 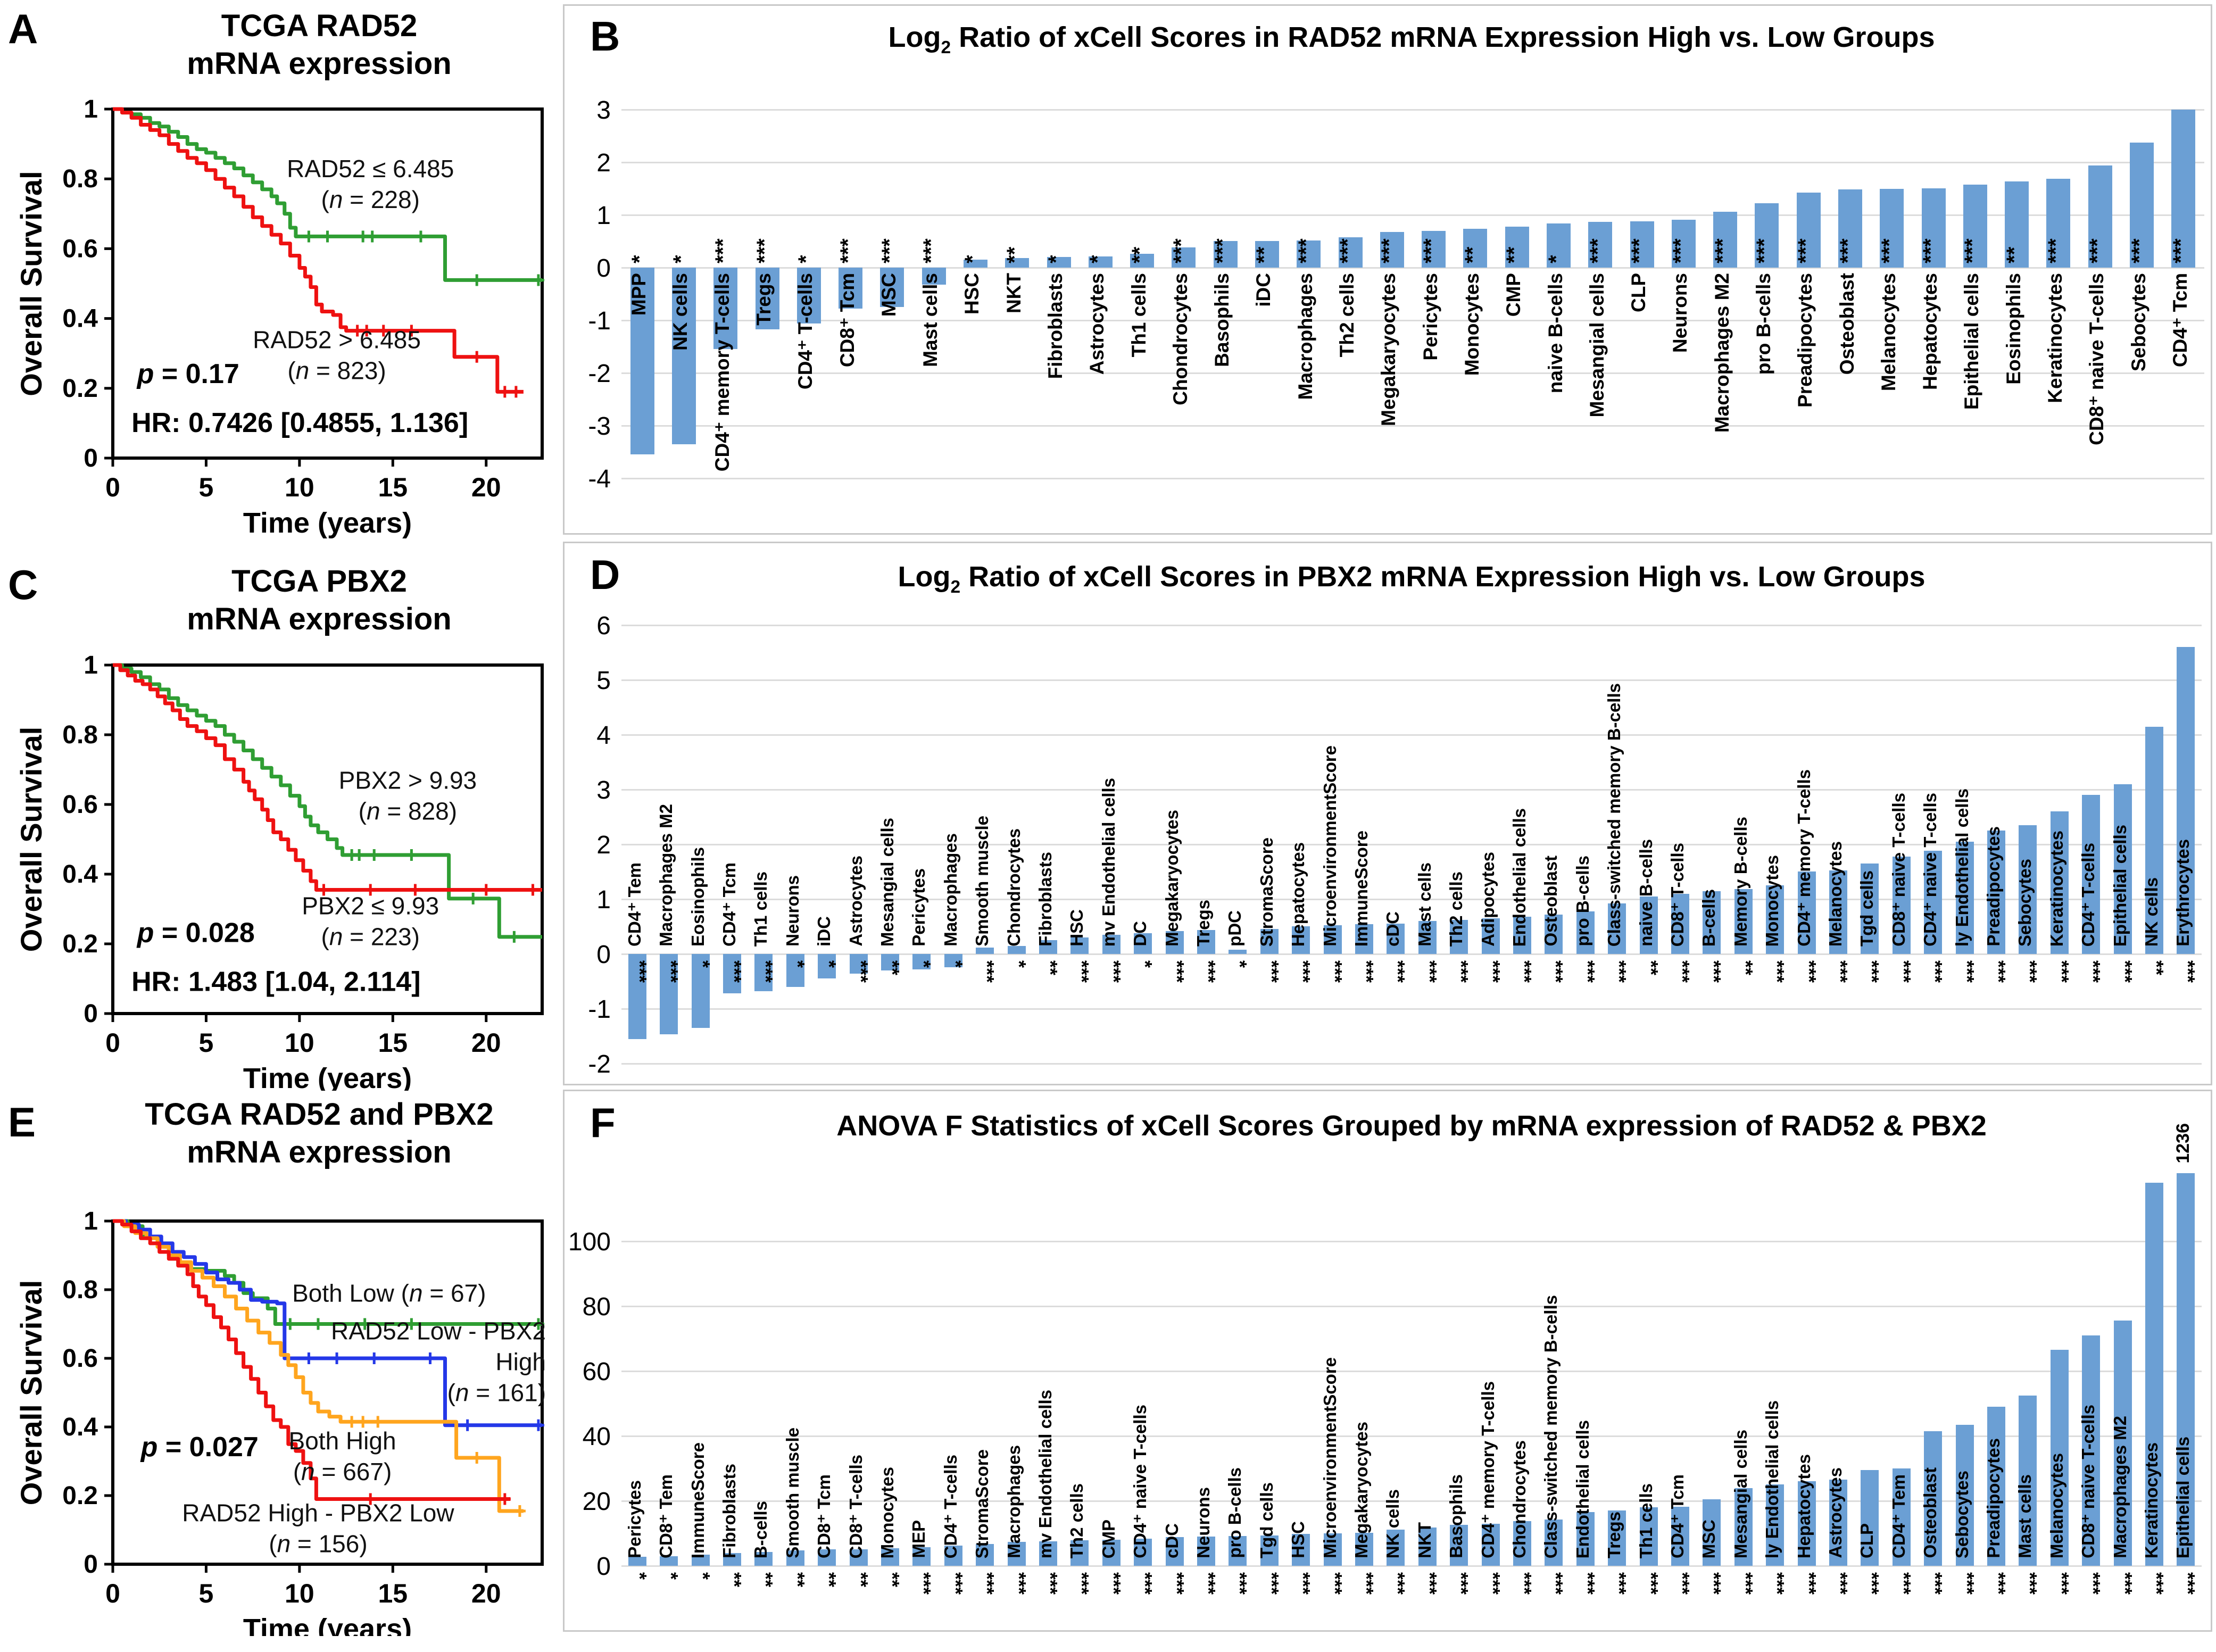 What do you see at coordinates (1267, 1520) in the screenshot?
I see `bar-label: Tgd cells` at bounding box center [1267, 1520].